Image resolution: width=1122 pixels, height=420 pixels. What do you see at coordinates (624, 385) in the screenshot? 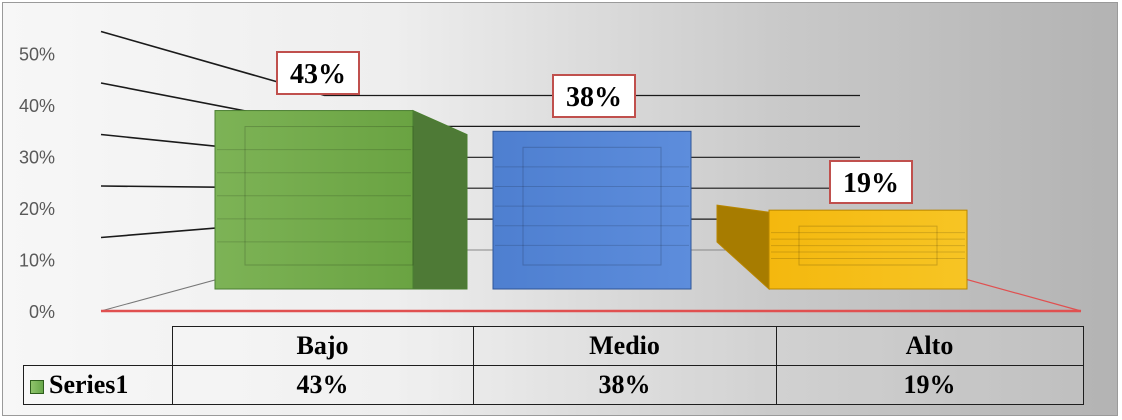
I see `table-cell: 38%` at bounding box center [624, 385].